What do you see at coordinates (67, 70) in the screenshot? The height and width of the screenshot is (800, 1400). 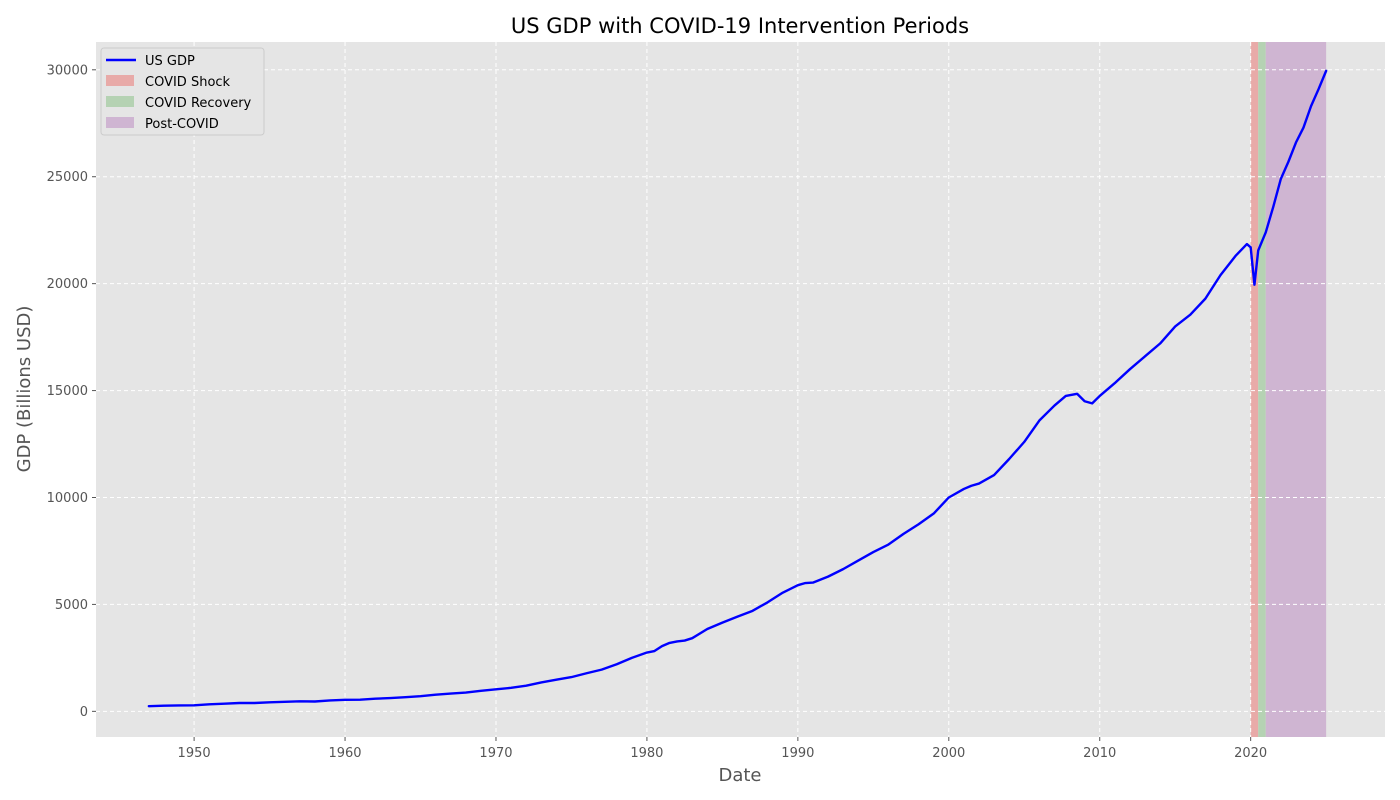 I see `y-tick-label: 30000` at bounding box center [67, 70].